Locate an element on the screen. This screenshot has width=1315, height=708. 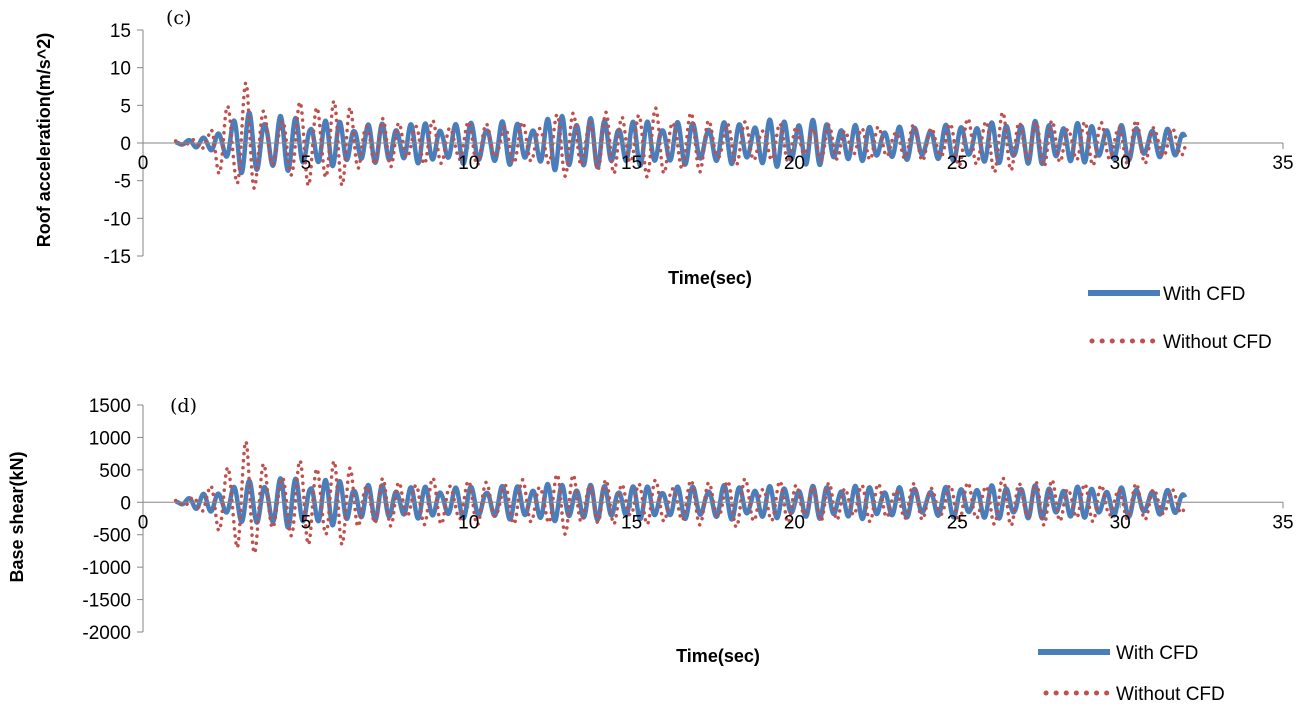
x-tick-label-d-4: 20 is located at coordinates (794, 522).